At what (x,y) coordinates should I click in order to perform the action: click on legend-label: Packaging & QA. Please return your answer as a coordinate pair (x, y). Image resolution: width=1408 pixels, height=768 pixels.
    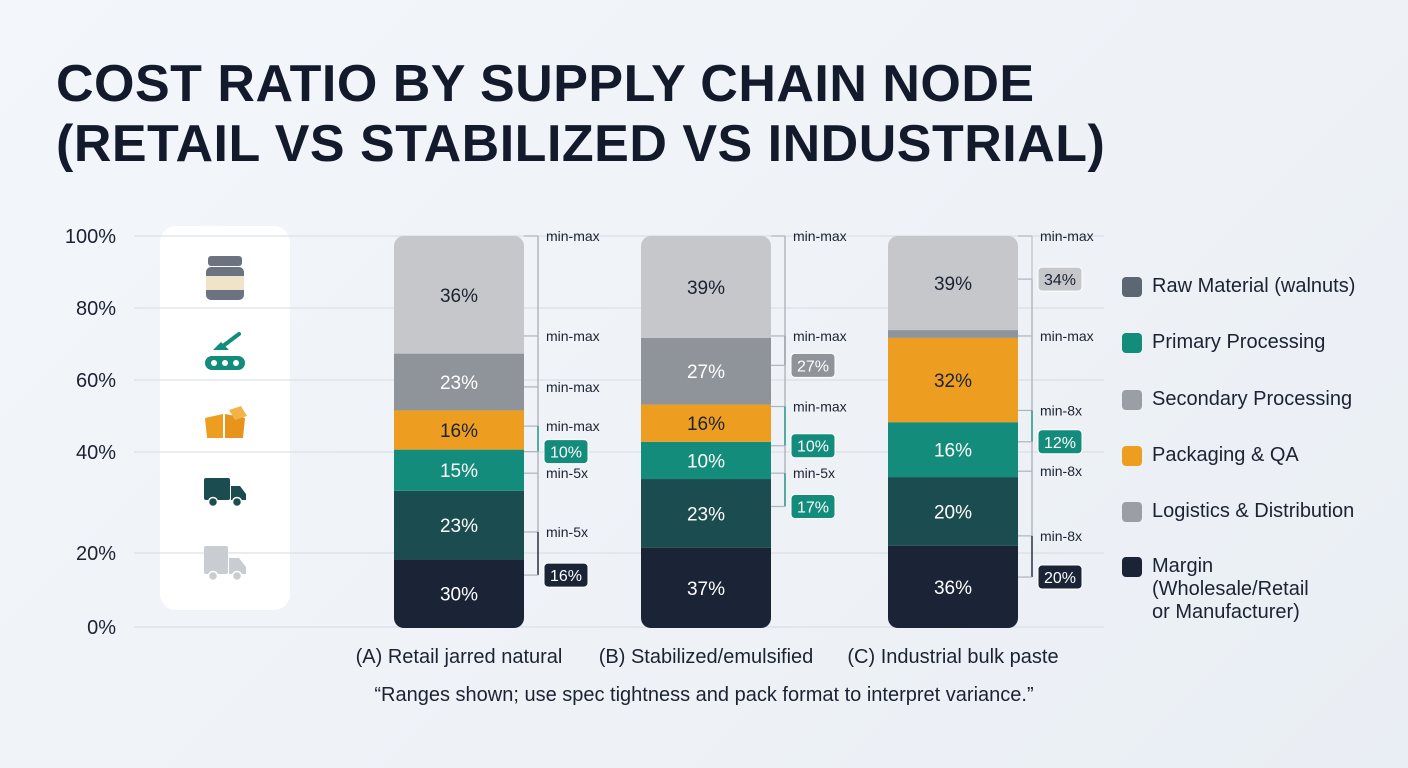
    Looking at the image, I should click on (1225, 455).